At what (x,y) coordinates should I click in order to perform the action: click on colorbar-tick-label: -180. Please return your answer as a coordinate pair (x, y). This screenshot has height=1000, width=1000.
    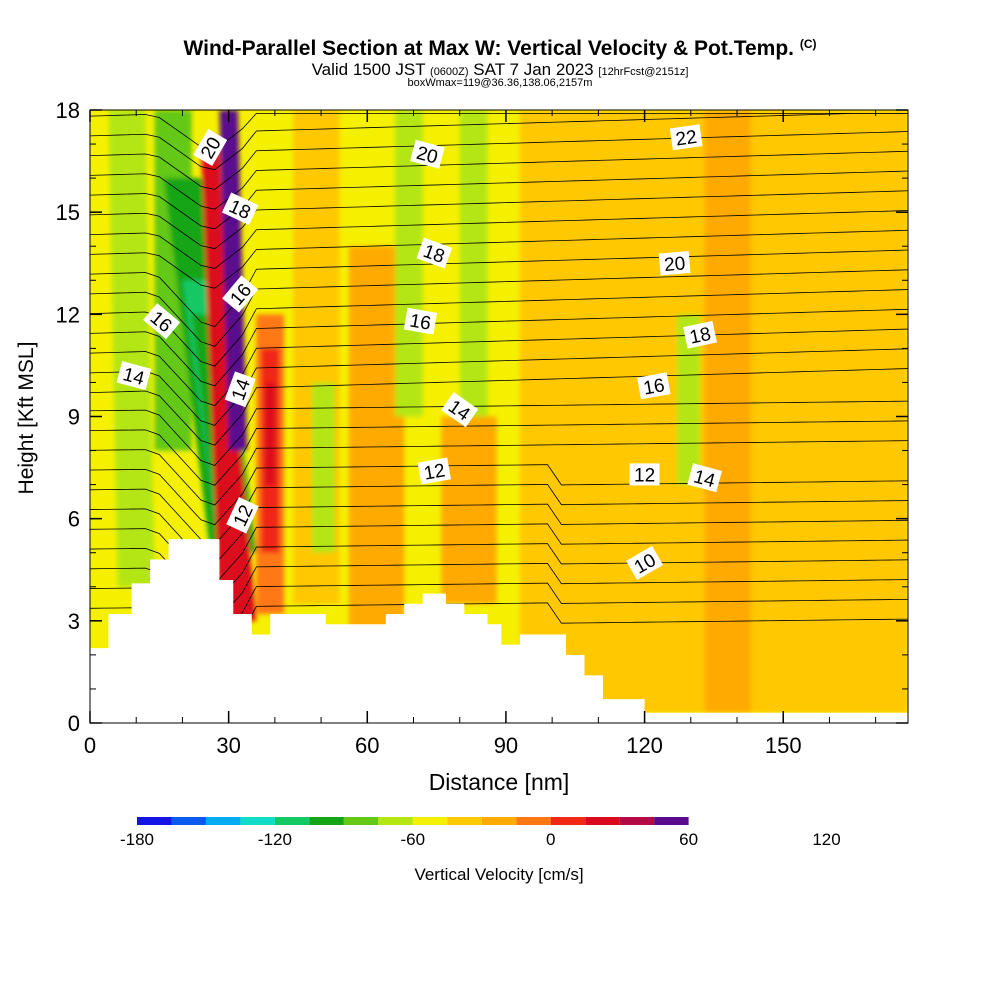
    Looking at the image, I should click on (137, 839).